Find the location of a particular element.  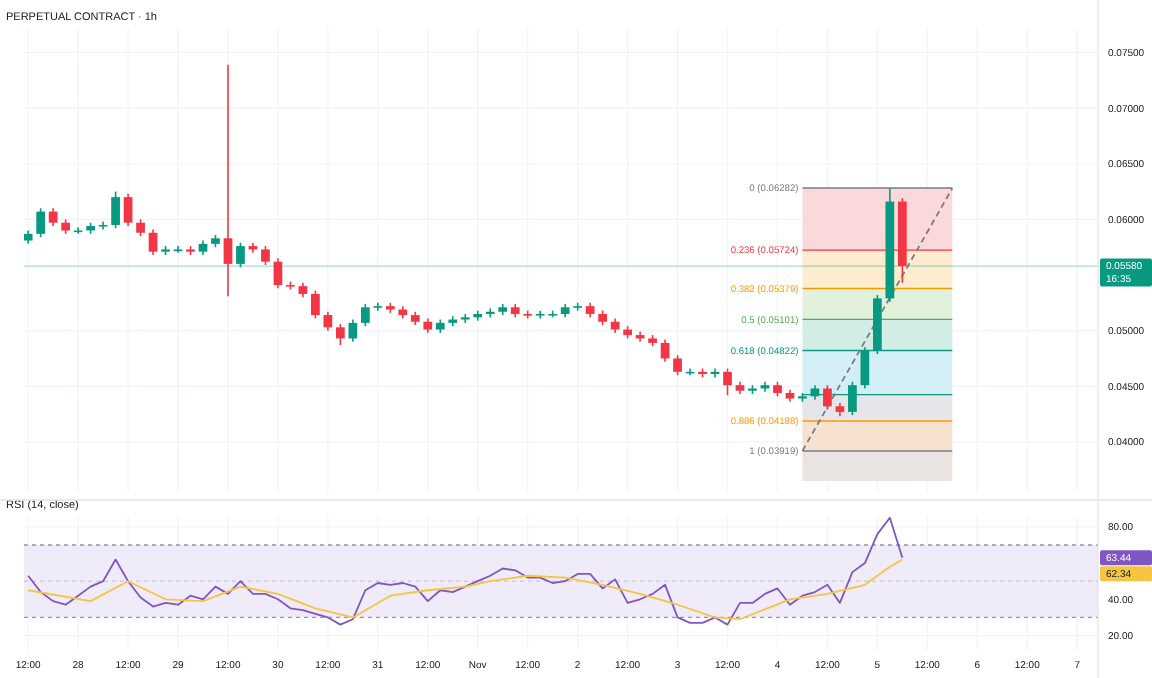

line-series is located at coordinates (465, 571).